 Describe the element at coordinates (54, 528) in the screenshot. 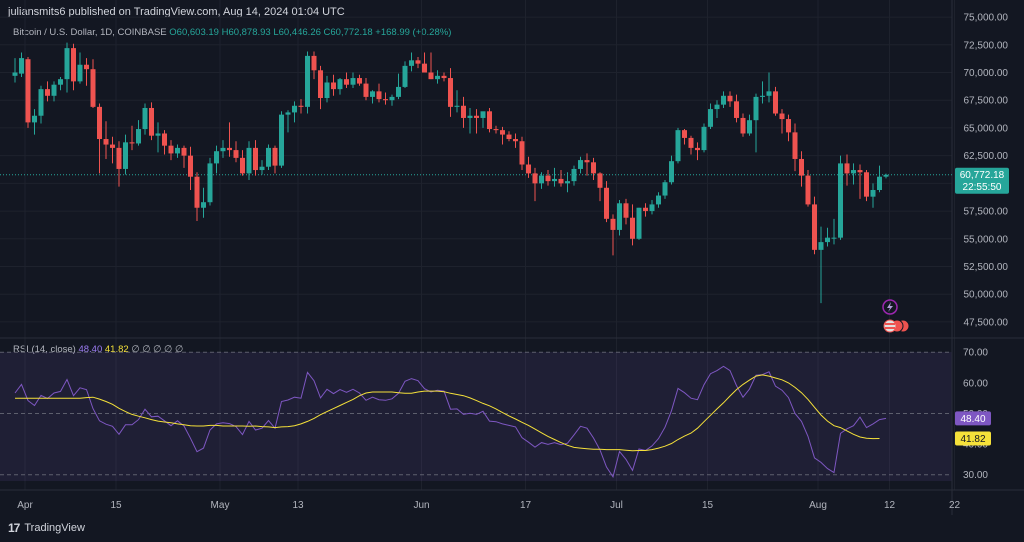

I see `brand-name: TradingView` at that location.